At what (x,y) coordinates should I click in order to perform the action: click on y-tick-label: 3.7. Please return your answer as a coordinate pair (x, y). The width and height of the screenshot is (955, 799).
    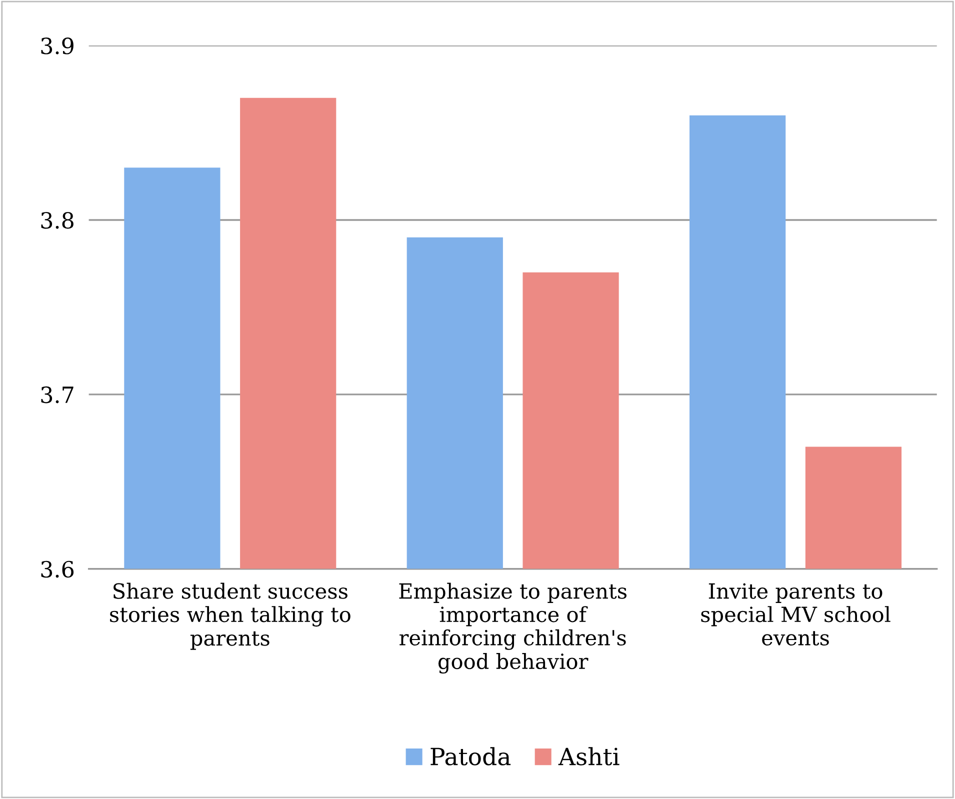
    Looking at the image, I should click on (57, 395).